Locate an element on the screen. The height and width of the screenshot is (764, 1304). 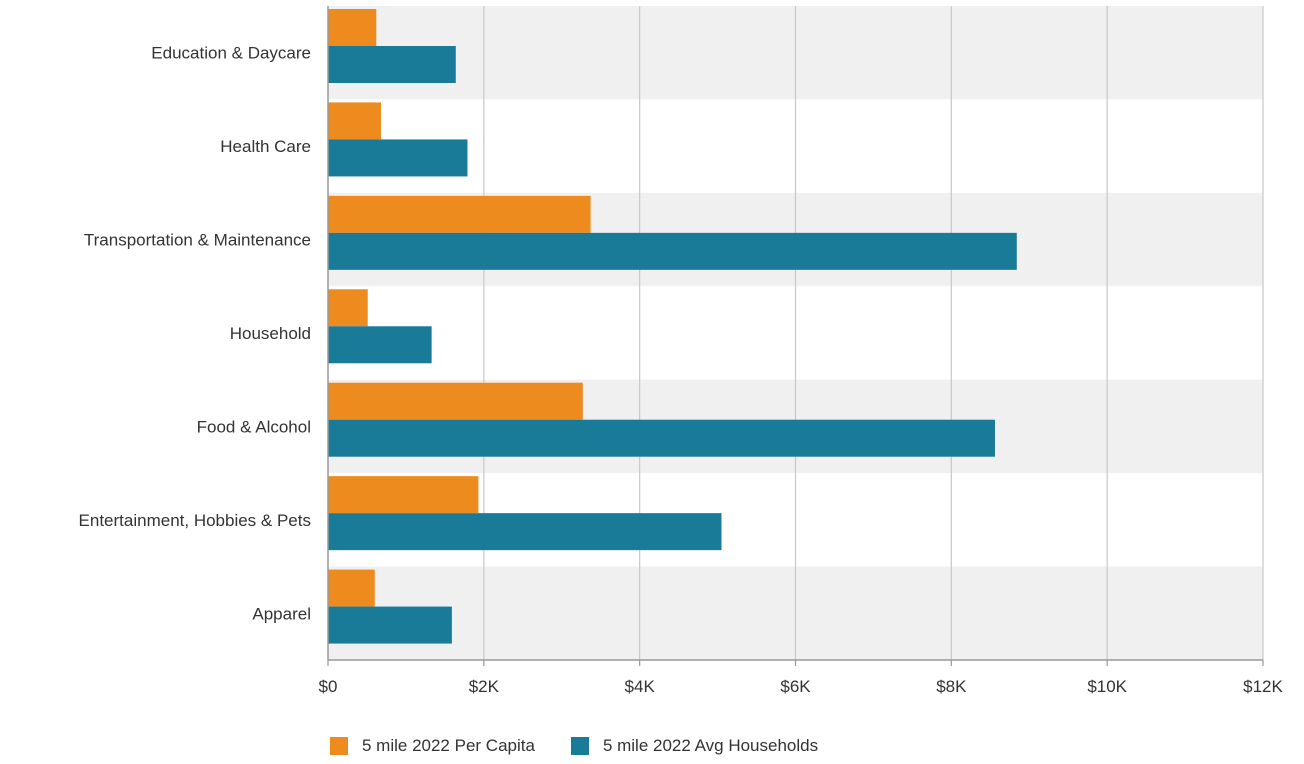
bar-entertainment-hobbies-pets-5-mile-2022-per-capita is located at coordinates (403, 495).